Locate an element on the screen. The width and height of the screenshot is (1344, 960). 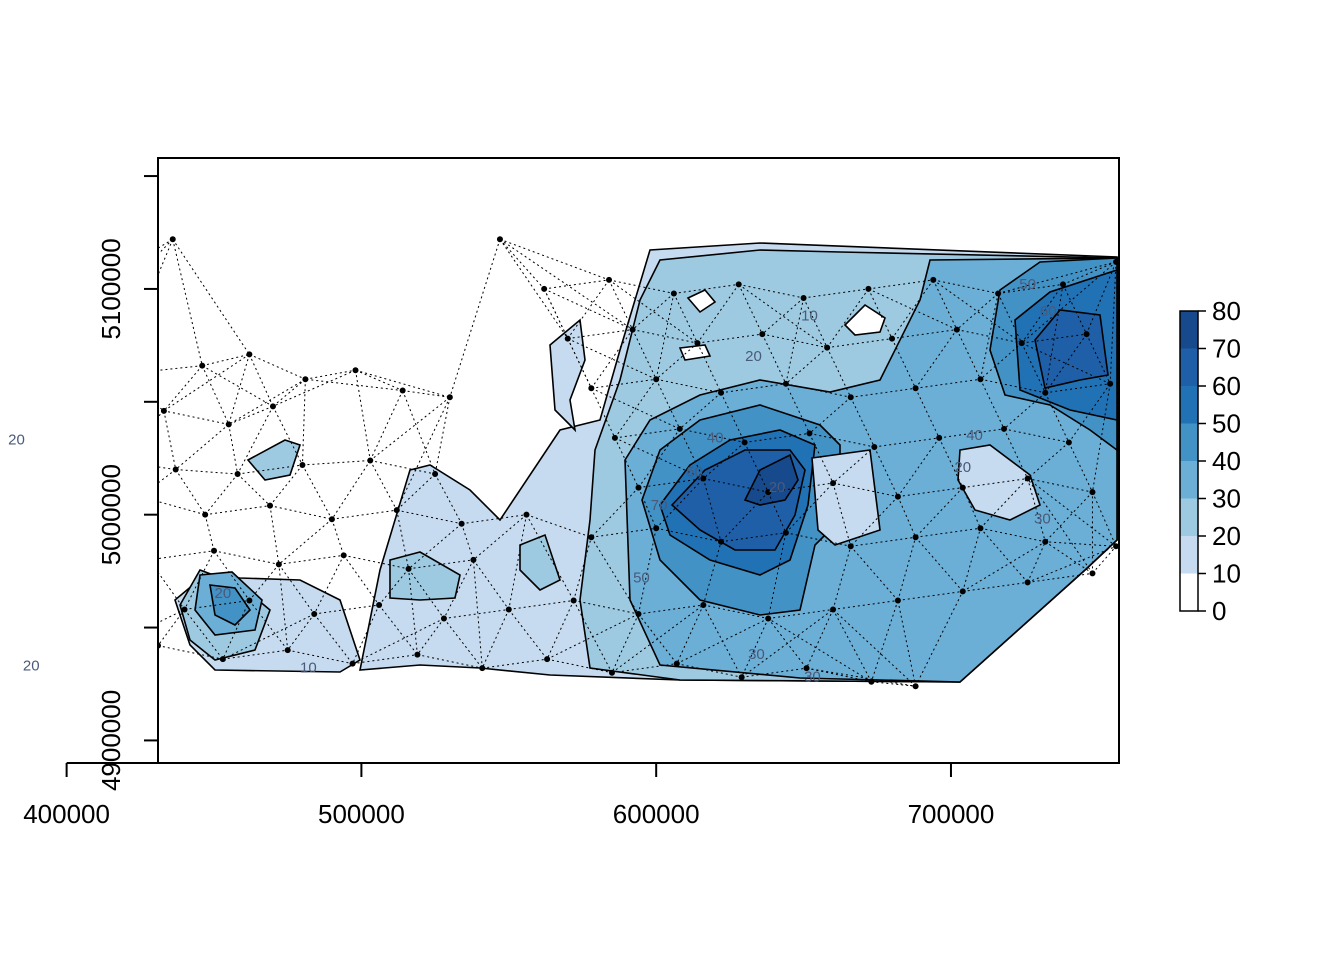
x-tick-label: 500000 is located at coordinates (361, 814).